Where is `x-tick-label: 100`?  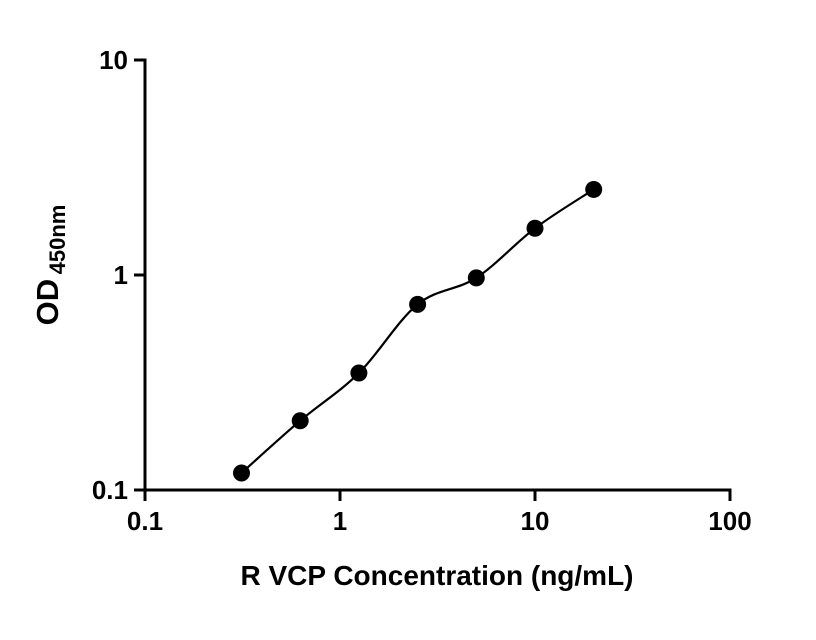
x-tick-label: 100 is located at coordinates (729, 521).